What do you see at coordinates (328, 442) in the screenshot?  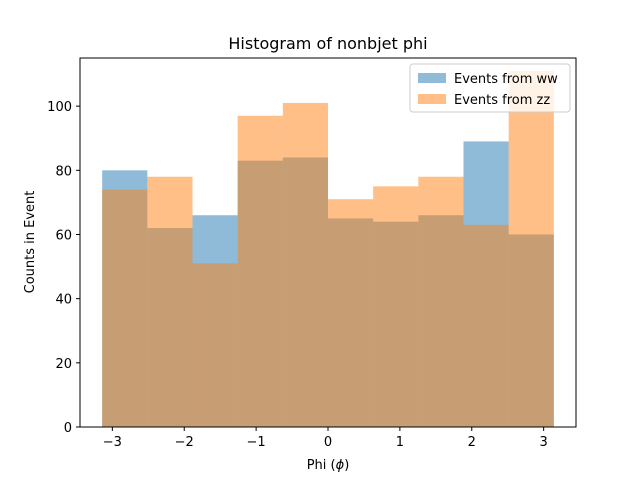 I see `x-tick-label: 0` at bounding box center [328, 442].